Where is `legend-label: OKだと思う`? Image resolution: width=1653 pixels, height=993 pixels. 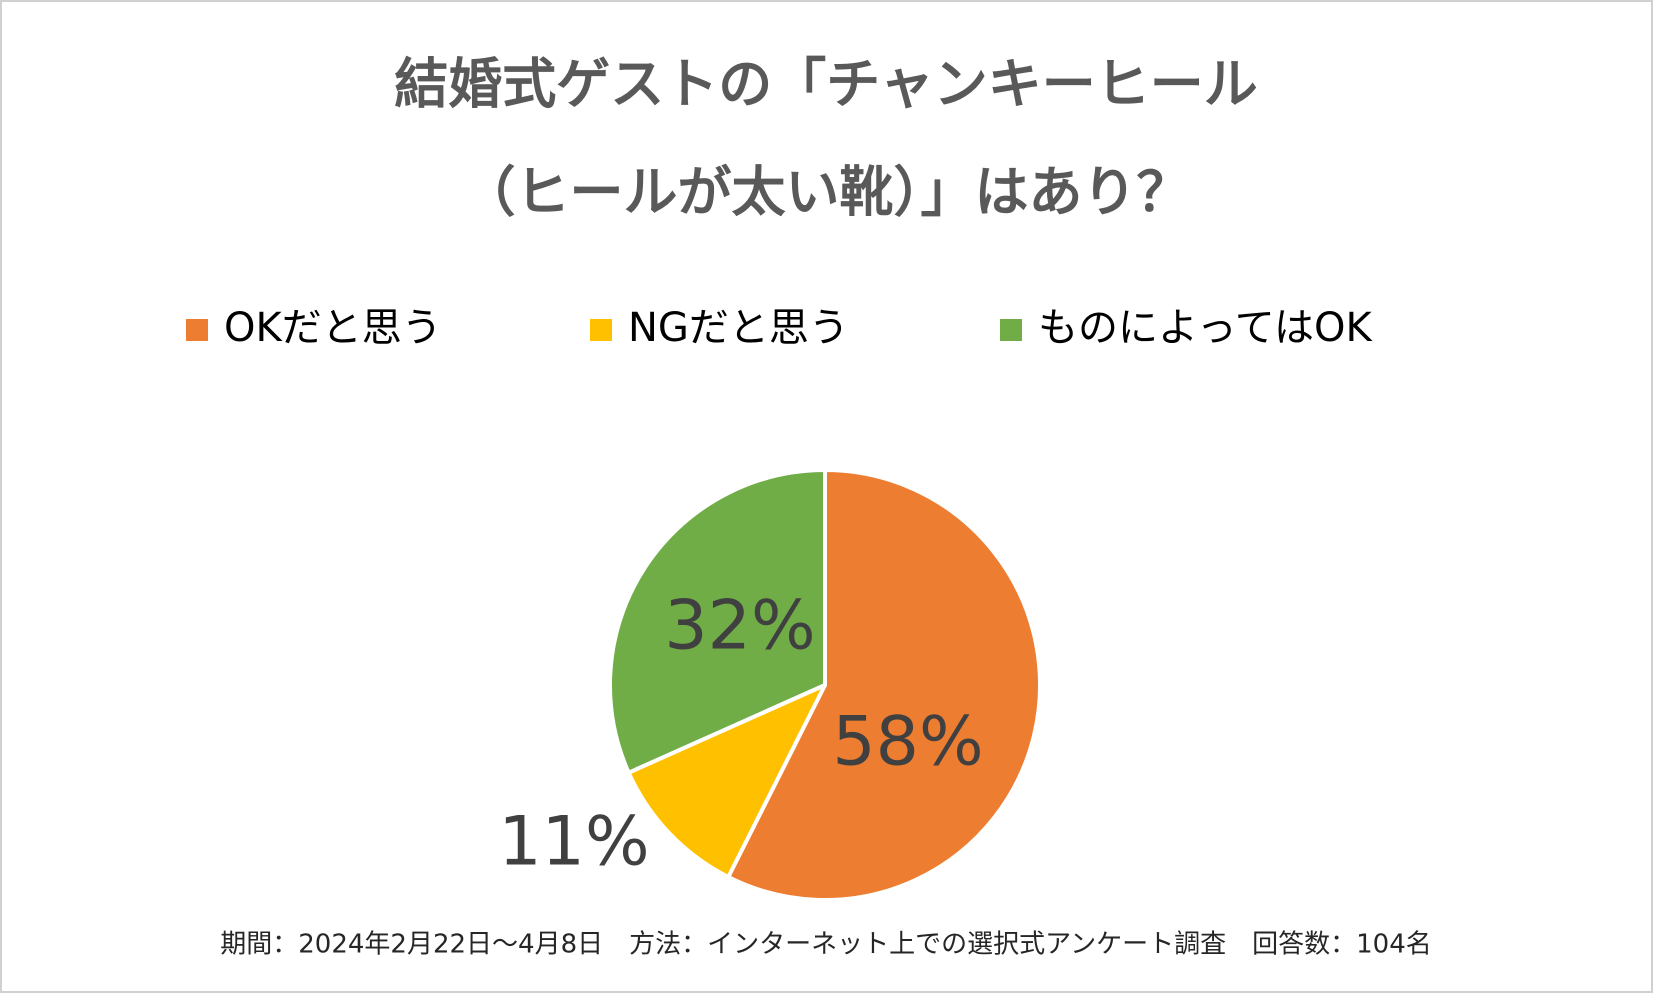 legend-label: OKだと思う is located at coordinates (333, 328).